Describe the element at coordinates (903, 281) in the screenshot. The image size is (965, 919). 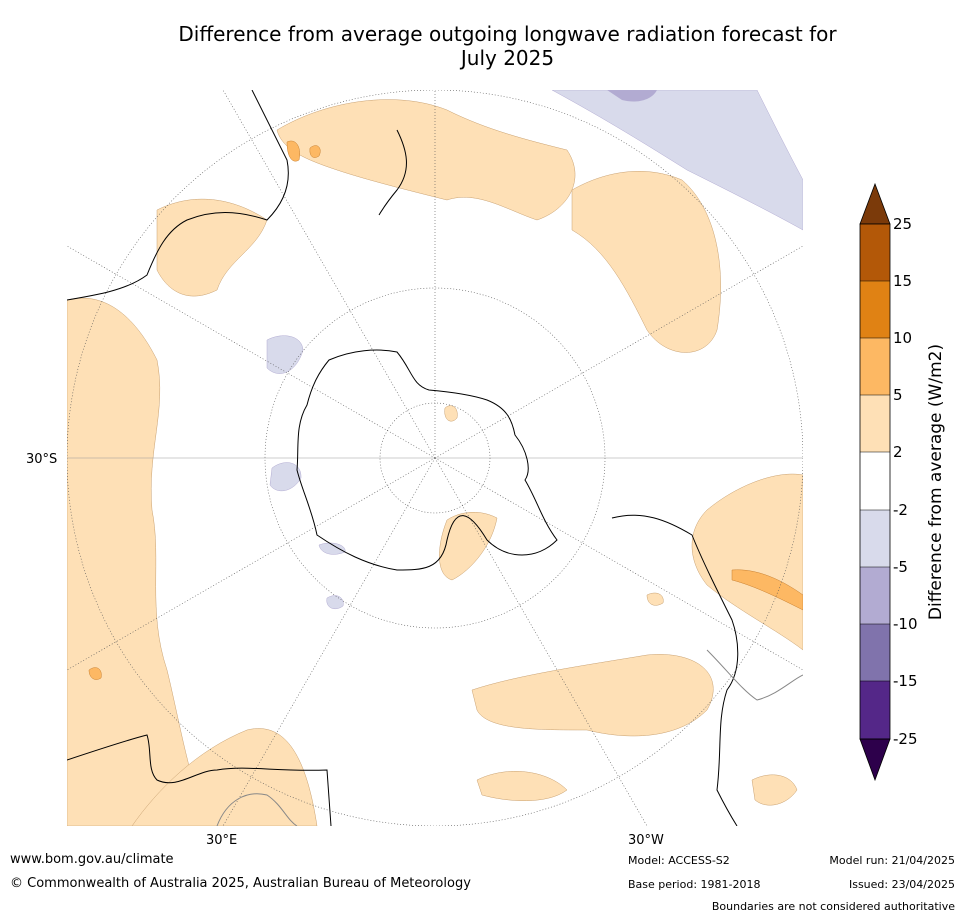
I see `colorbar-tick: 15` at that location.